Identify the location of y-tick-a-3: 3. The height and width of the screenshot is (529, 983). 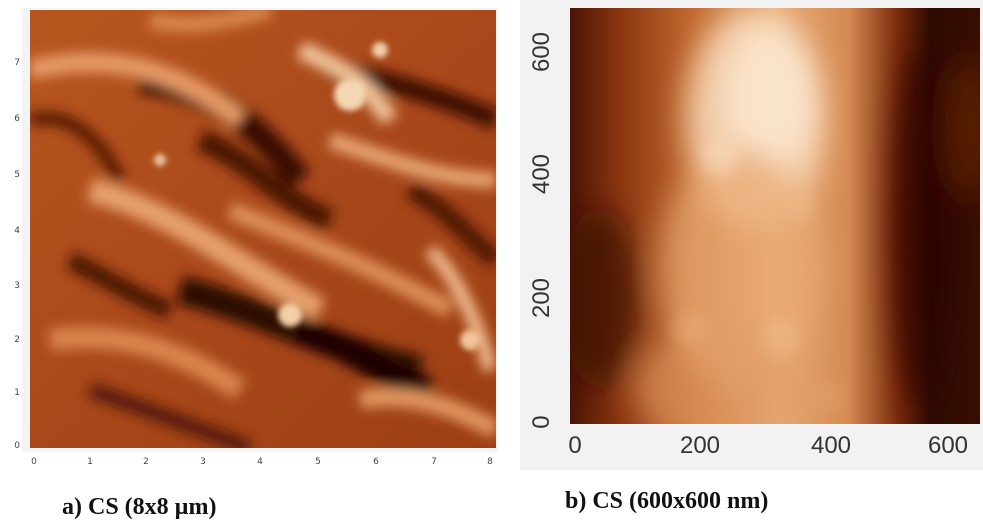
(17, 286).